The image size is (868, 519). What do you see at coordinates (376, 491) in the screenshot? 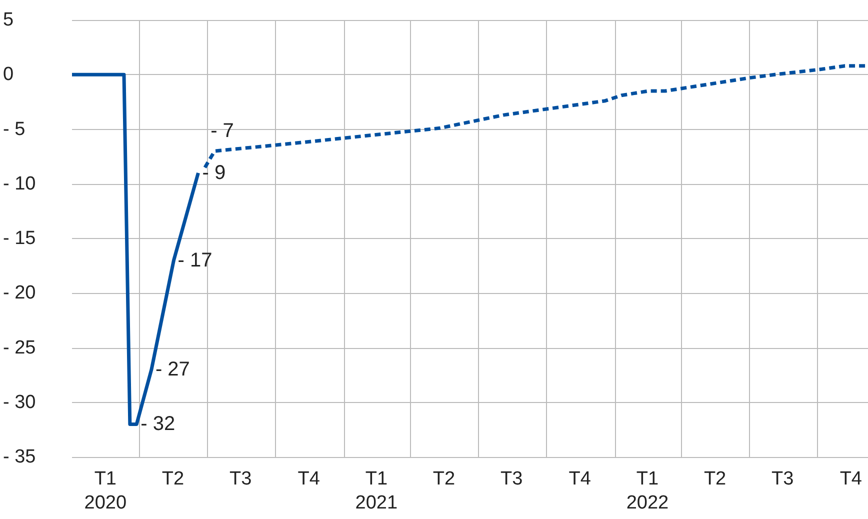
I see `x-tick-label: T1 2021` at bounding box center [376, 491].